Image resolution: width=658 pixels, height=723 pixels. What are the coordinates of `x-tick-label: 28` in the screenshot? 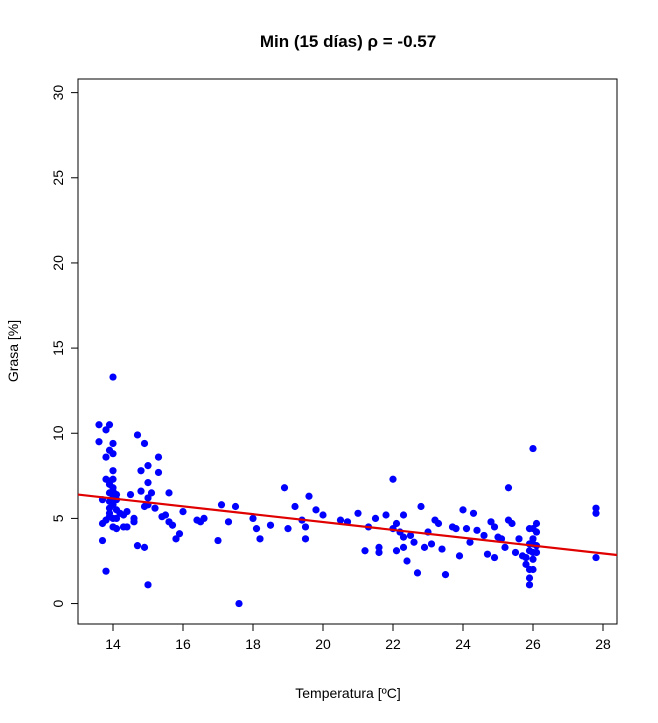 It's located at (603, 644).